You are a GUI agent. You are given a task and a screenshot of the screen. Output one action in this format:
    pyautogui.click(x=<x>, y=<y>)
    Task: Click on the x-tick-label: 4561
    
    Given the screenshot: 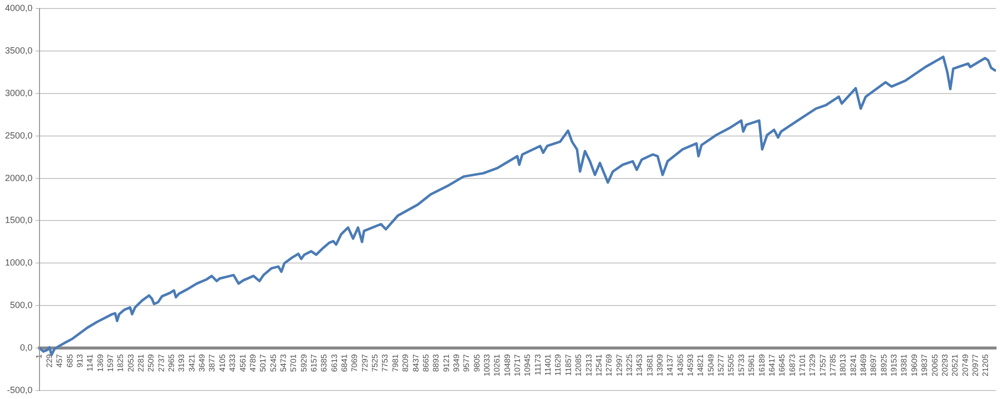 What is the action you would take?
    pyautogui.click(x=243, y=363)
    